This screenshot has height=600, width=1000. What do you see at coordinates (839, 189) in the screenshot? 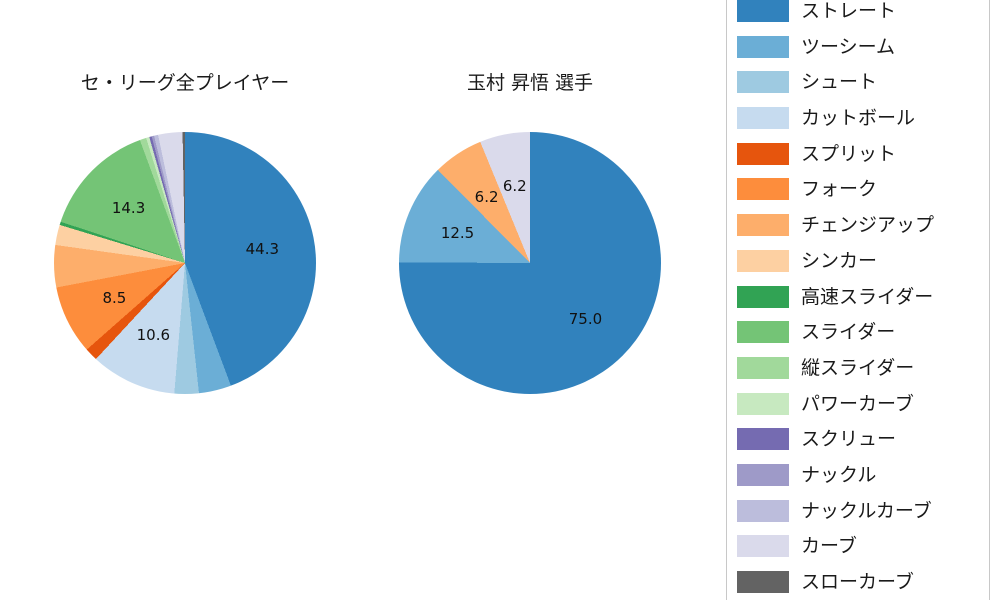
I see `legend-label: フォーク` at bounding box center [839, 189].